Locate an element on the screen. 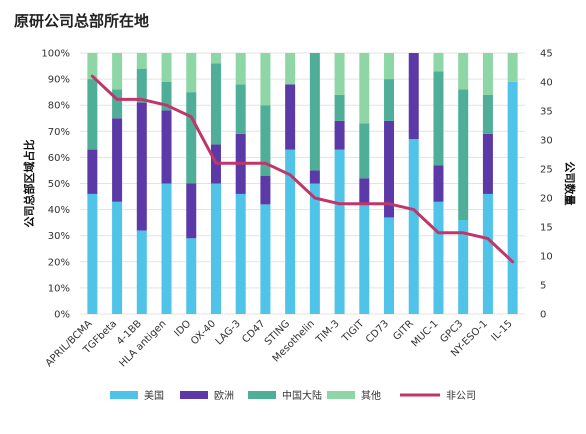 This screenshot has width=586, height=434. legend-label: 美国 is located at coordinates (154, 395).